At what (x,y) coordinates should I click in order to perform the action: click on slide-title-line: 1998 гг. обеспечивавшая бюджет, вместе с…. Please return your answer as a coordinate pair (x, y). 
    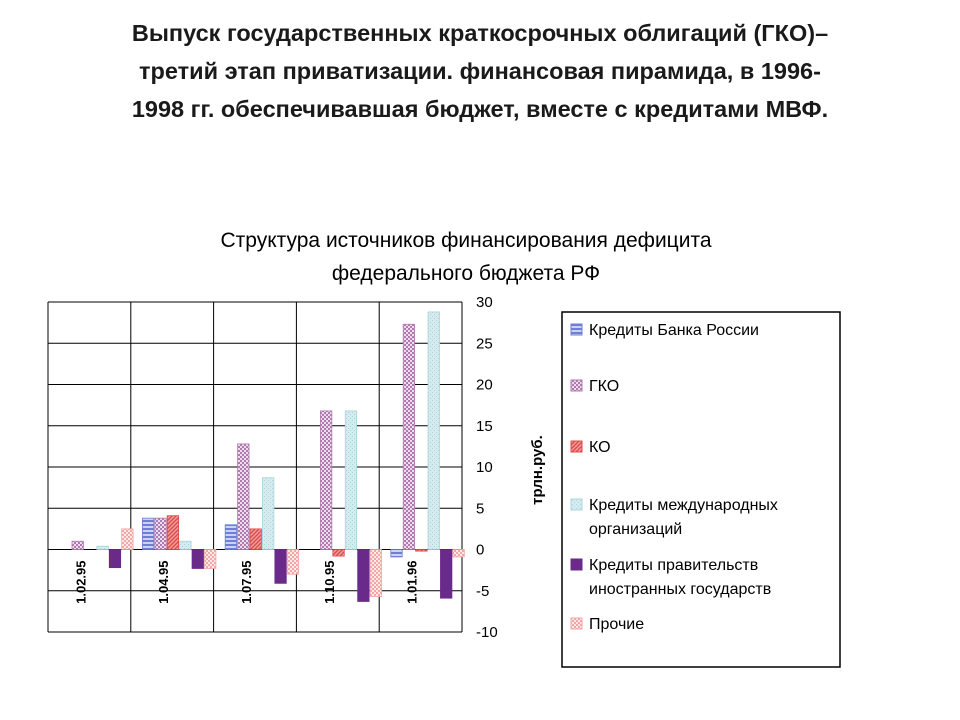
    Looking at the image, I should click on (480, 109).